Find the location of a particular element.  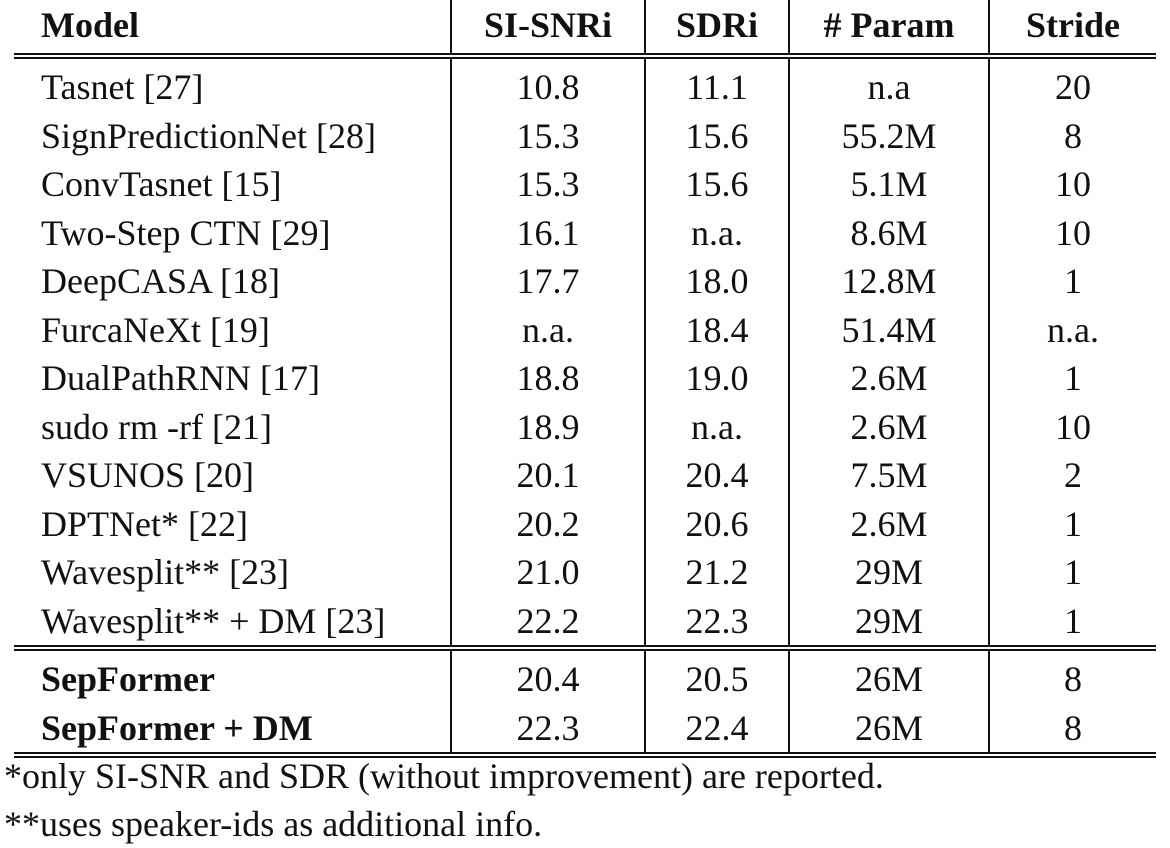

prior-cell-si-snri: 20.2 is located at coordinates (547, 523).